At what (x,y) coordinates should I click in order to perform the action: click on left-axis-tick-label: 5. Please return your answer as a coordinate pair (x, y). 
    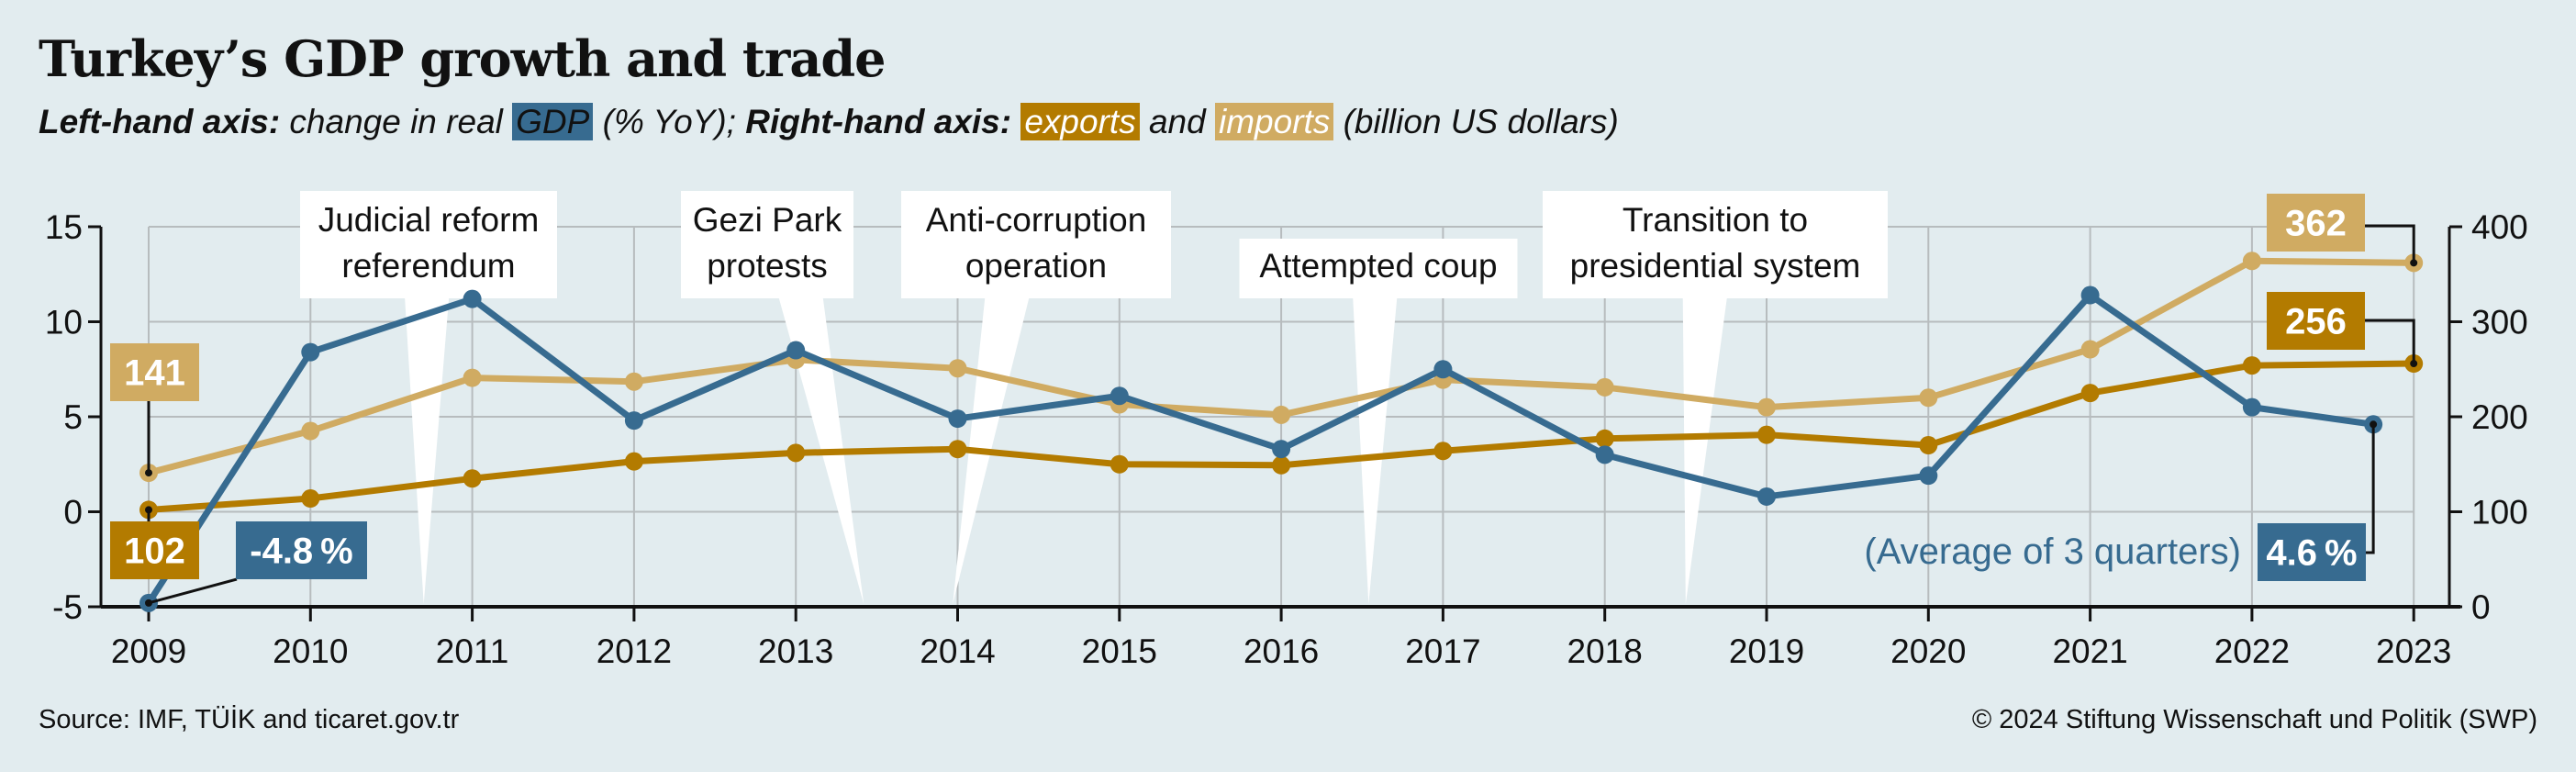
    Looking at the image, I should click on (73, 417).